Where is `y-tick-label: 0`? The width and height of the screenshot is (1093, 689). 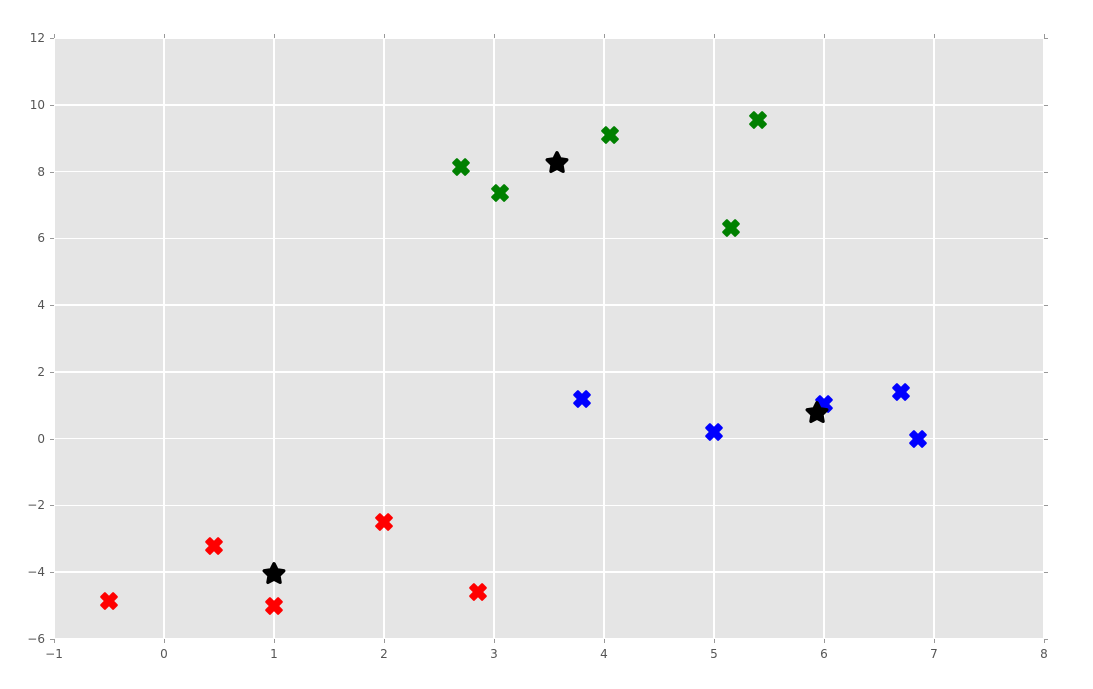
y-tick-label: 0 is located at coordinates (41, 438).